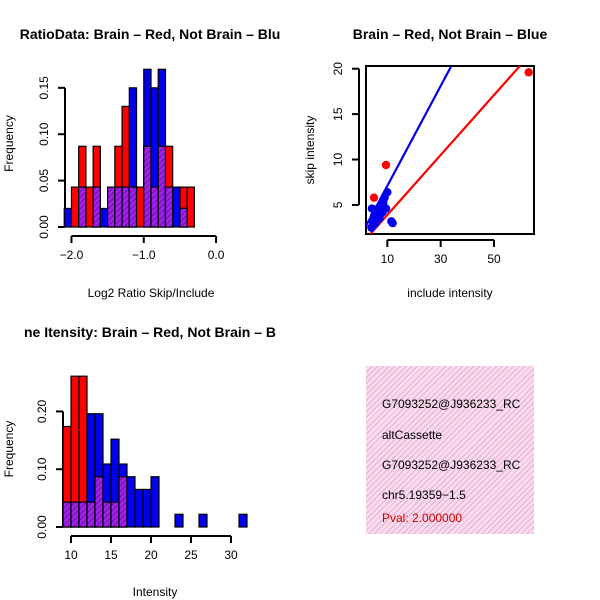 The image size is (600, 600). What do you see at coordinates (144, 255) in the screenshot?
I see `ratio-hist-x-tick-label: −1.0` at bounding box center [144, 255].